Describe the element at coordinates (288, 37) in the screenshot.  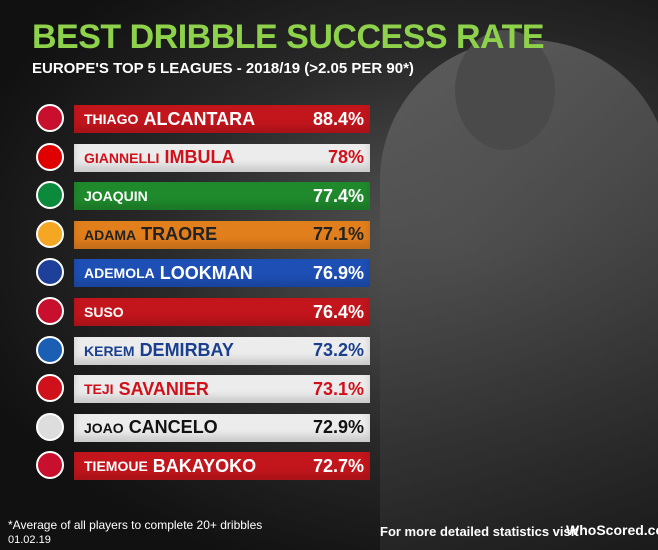
I see `title: BEST DRIBBLE SUCCESS RATE` at that location.